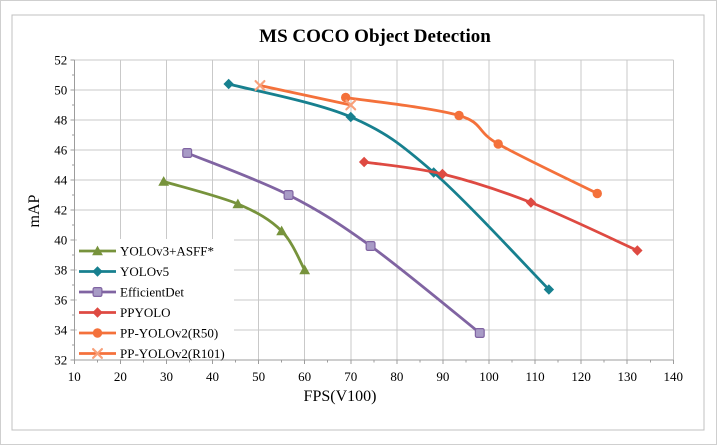 This screenshot has width=717, height=446. I want to click on x-tick-label: 70, so click(350, 376).